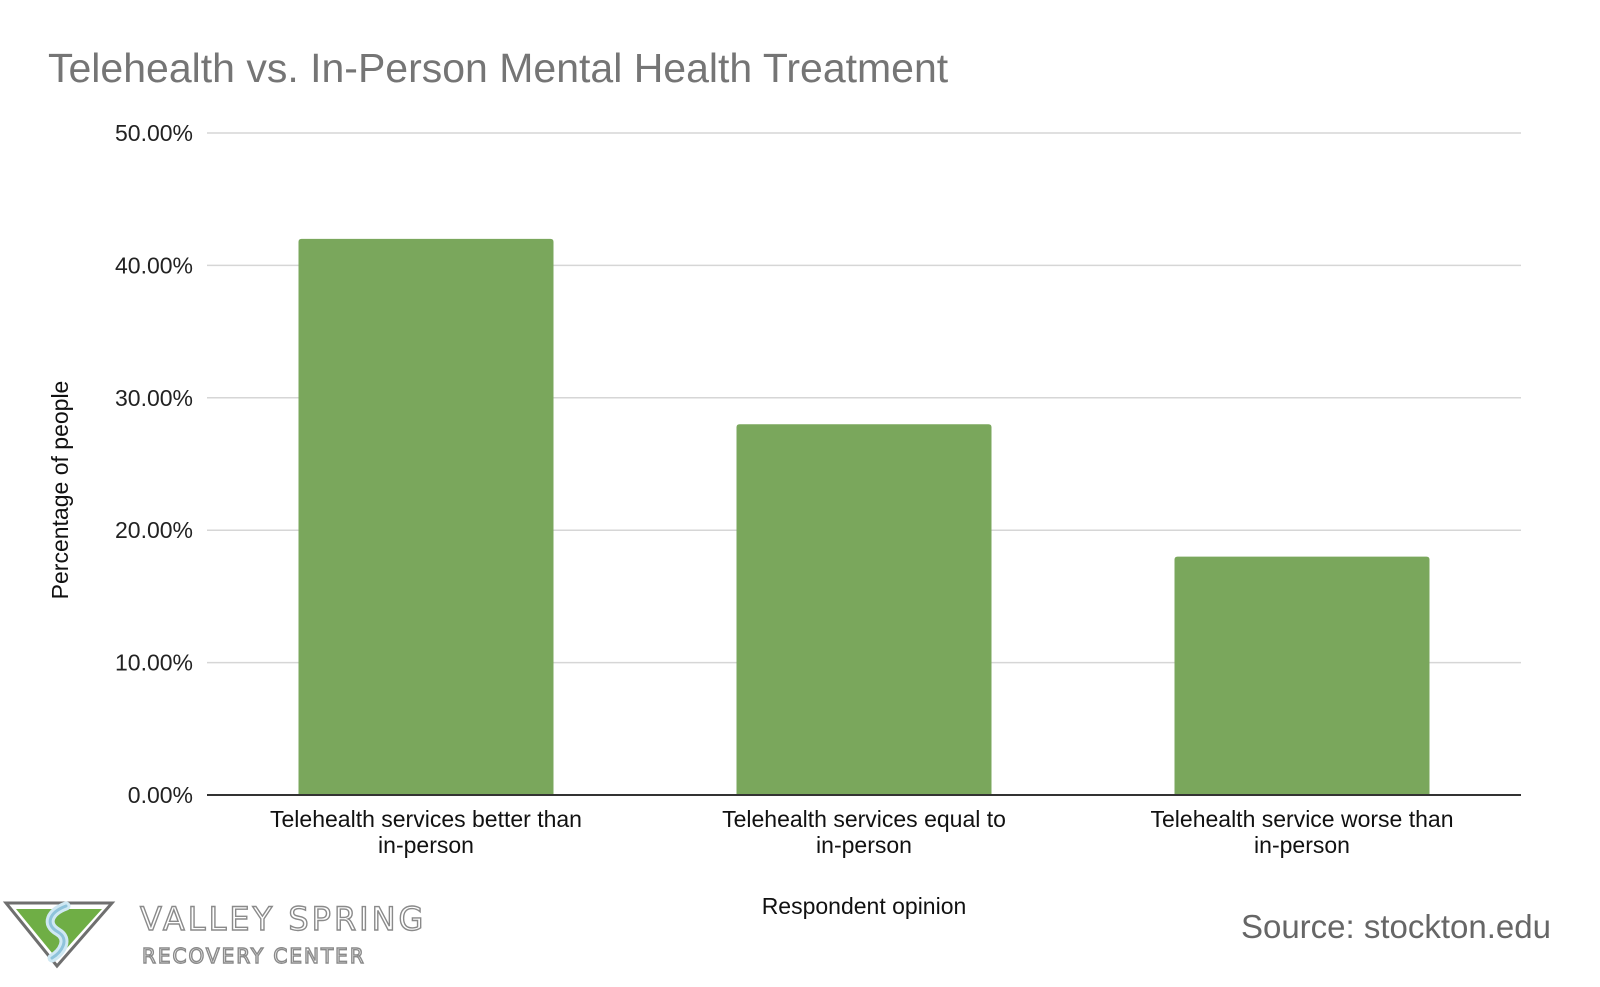  I want to click on x-axis-title: Respondent opinion, so click(864, 906).